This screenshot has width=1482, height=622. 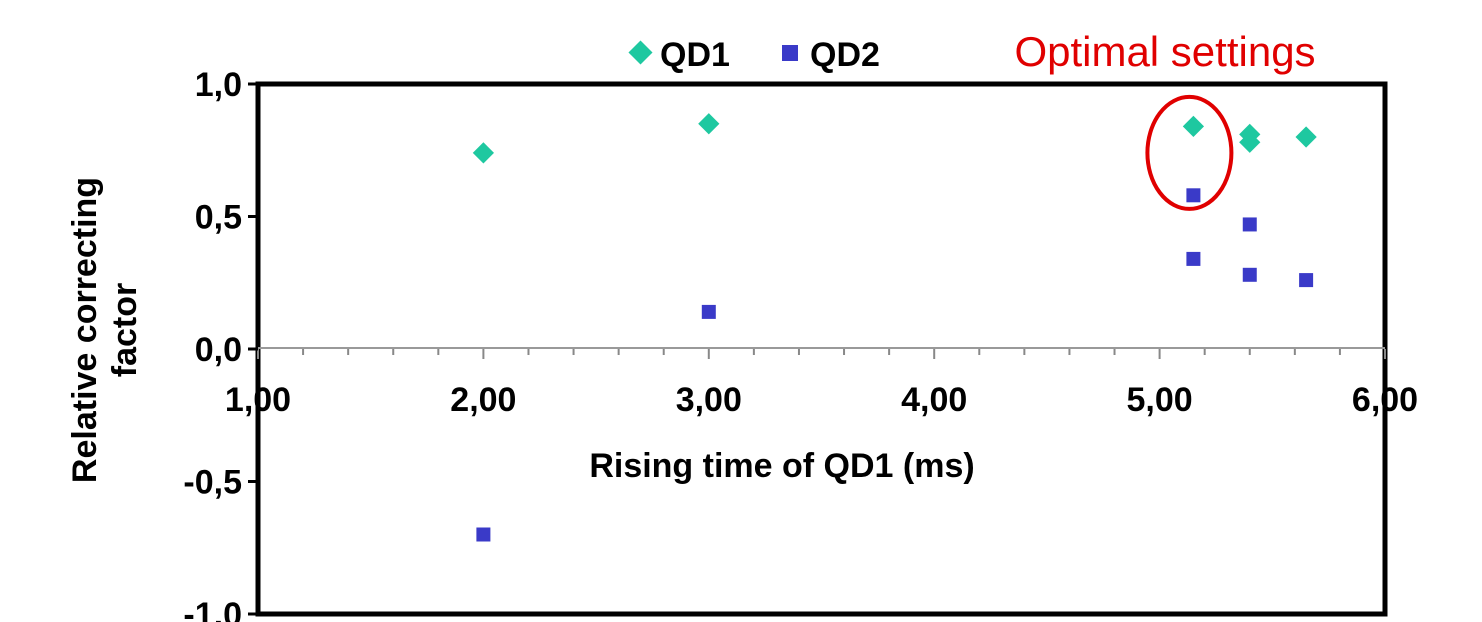 I want to click on optimal-settings-circle, so click(x=1189, y=152).